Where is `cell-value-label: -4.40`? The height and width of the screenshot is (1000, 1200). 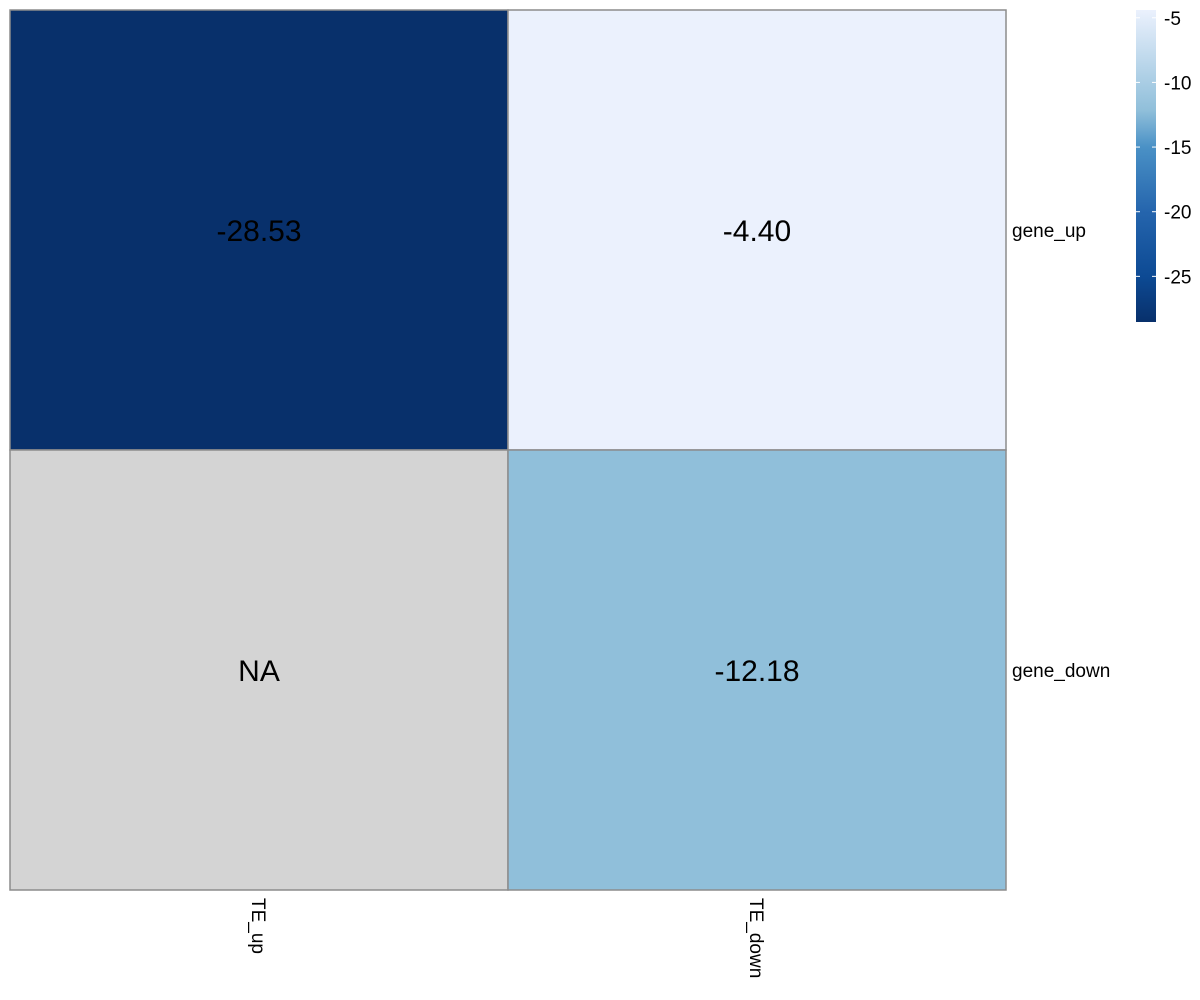
cell-value-label: -4.40 is located at coordinates (757, 231).